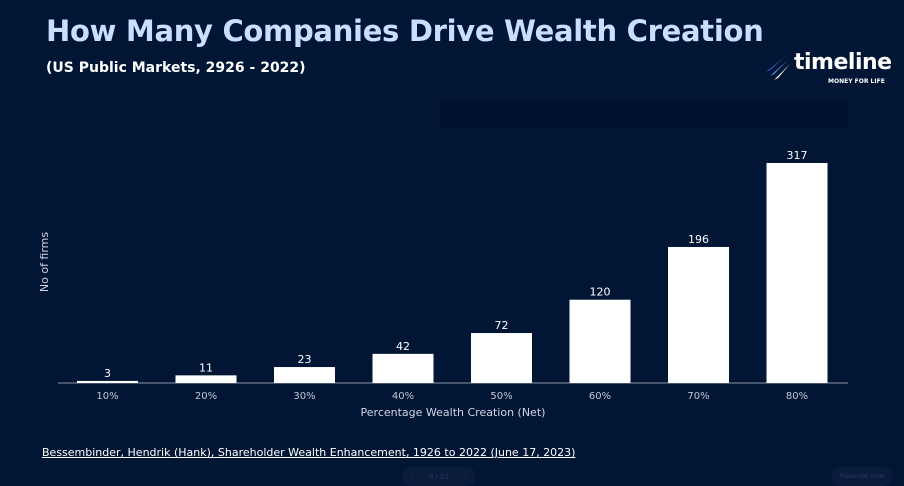 The width and height of the screenshot is (904, 486). I want to click on slide-pager: ‹ 8 / 21 ›, so click(439, 476).